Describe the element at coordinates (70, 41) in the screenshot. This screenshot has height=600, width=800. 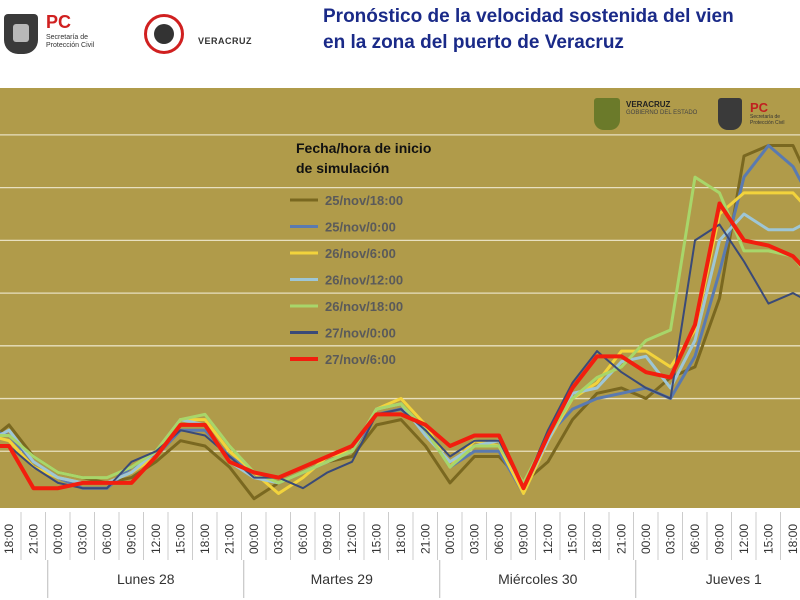
I see `pc-logo-subtitle: Secretaría de Protección Civil` at that location.